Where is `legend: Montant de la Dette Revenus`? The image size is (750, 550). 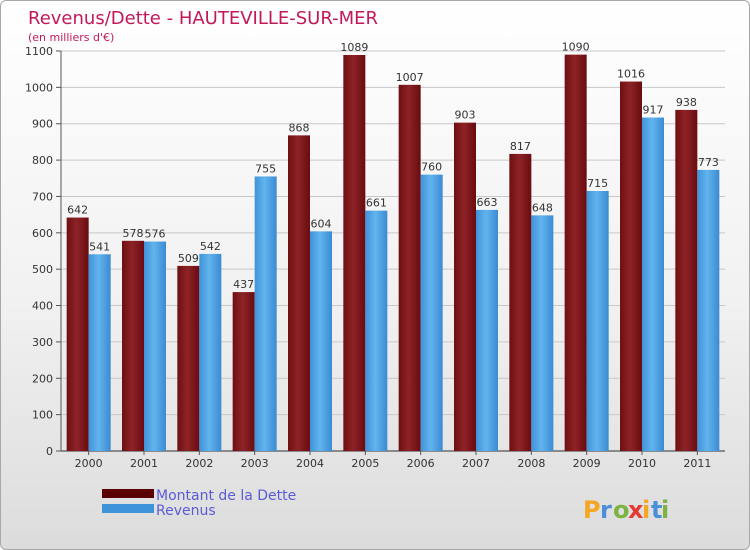 legend: Montant de la Dette Revenus is located at coordinates (199, 503).